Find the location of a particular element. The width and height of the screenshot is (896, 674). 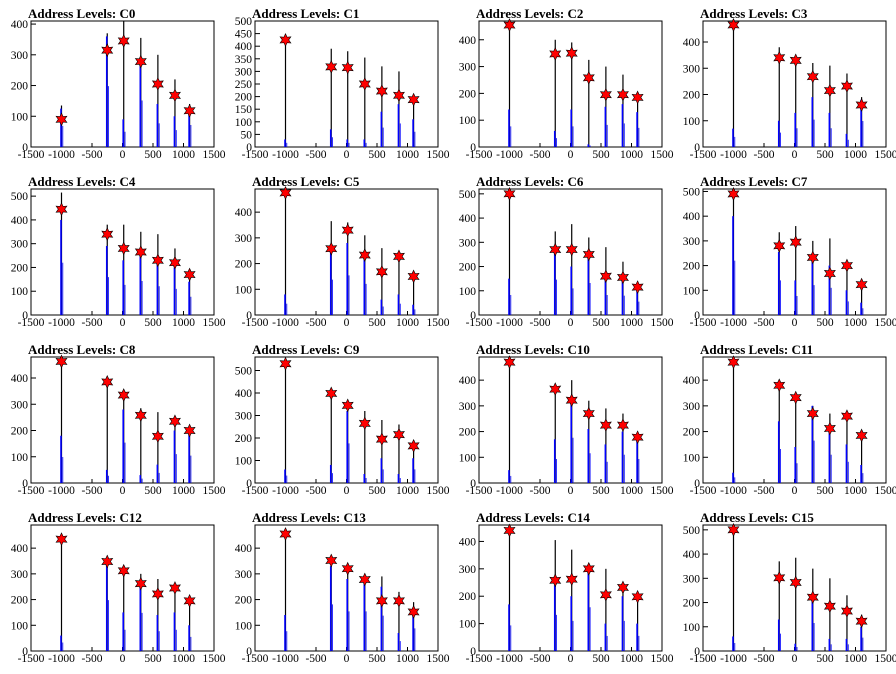

chart-title: Address Levels: C11 is located at coordinates (756, 349).